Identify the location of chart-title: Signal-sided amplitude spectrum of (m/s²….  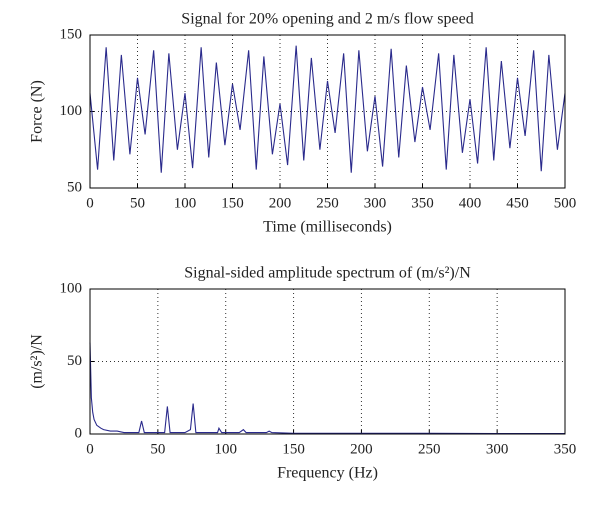
(327, 273).